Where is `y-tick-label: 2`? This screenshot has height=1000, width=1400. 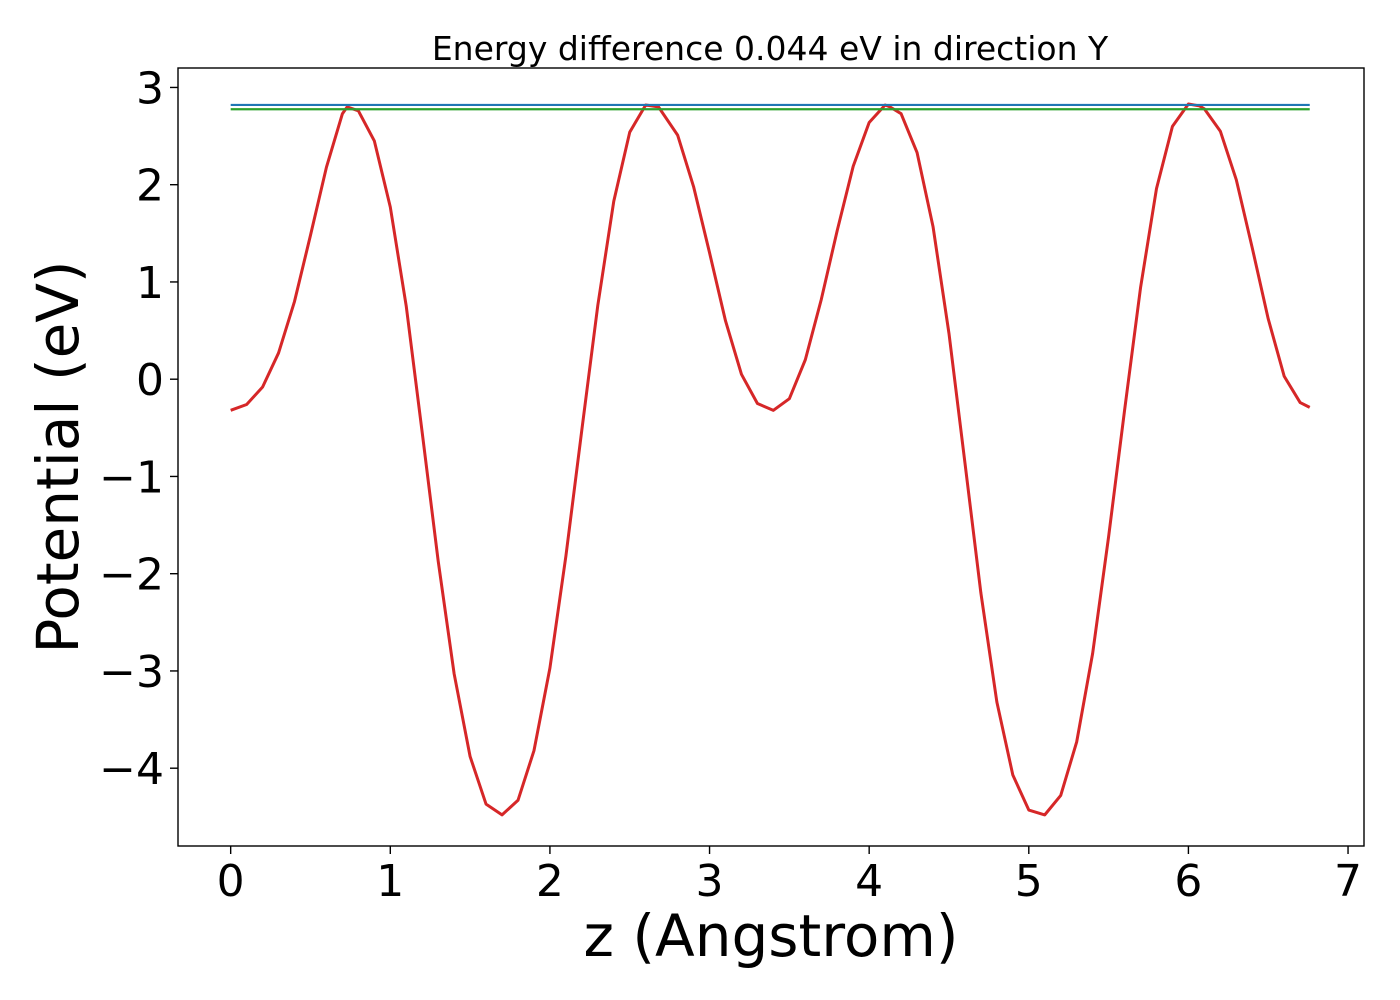 y-tick-label: 2 is located at coordinates (150, 186).